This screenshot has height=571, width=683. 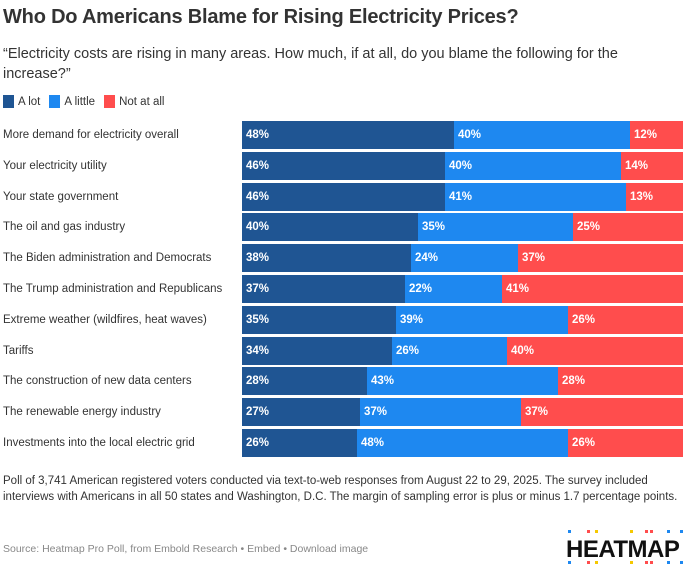 I want to click on category-label: The Biden administration and Democrats, so click(x=107, y=258).